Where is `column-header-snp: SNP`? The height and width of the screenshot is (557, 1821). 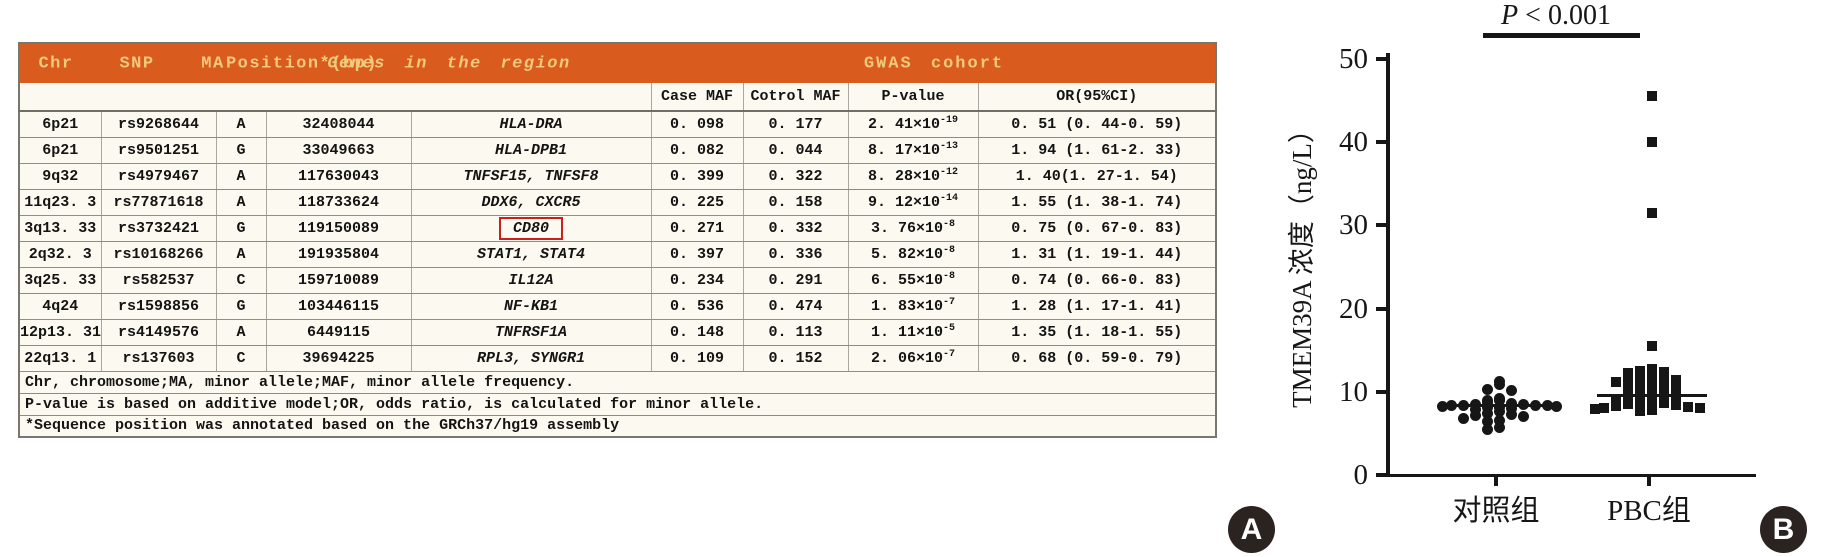
column-header-snp: SNP is located at coordinates (137, 63).